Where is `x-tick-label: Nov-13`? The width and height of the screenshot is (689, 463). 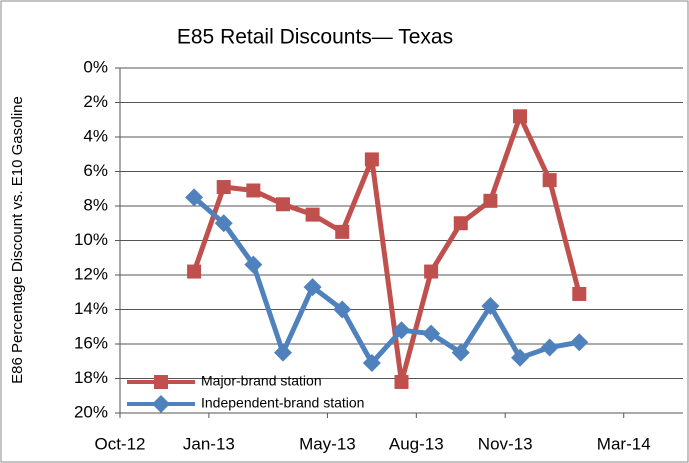
x-tick-label: Nov-13 is located at coordinates (505, 443).